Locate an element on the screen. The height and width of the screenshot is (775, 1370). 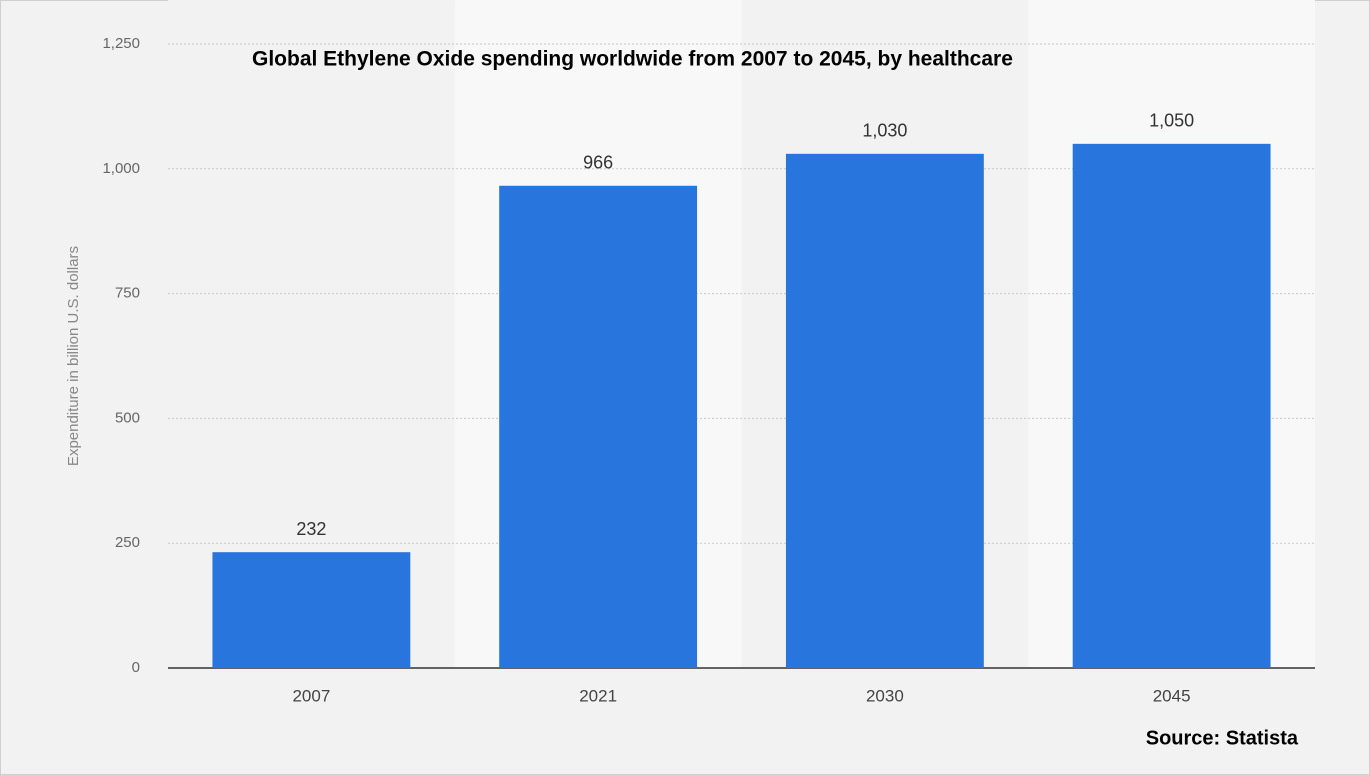
value-label: 1,050 is located at coordinates (1171, 121).